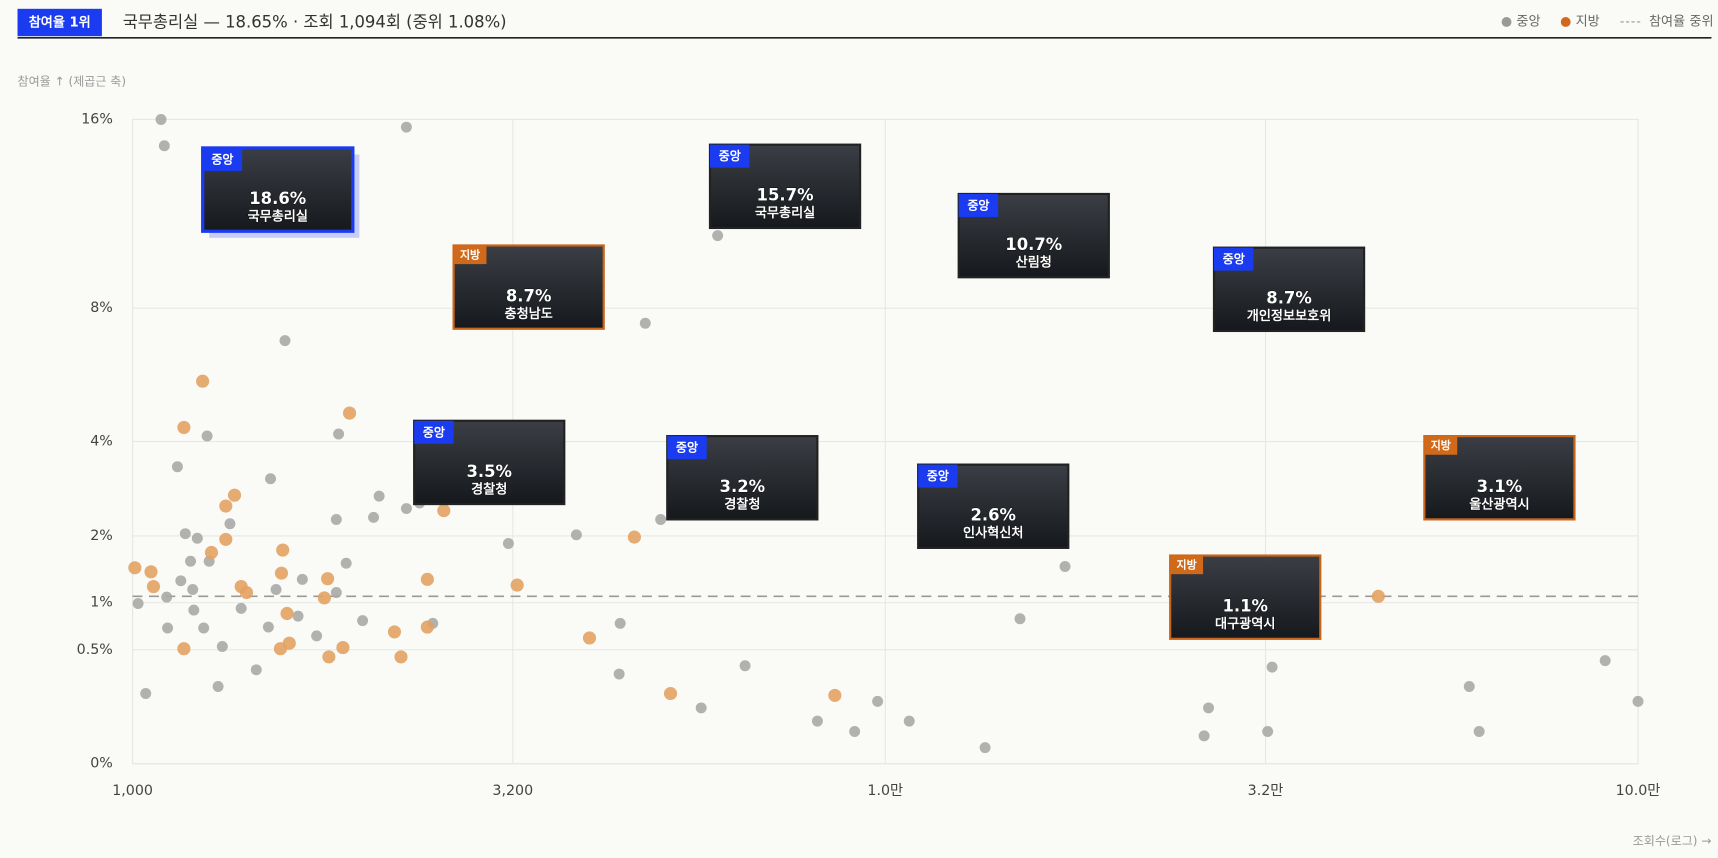  I want to click on rank-badge-text: 참여율 1위, so click(60, 22).